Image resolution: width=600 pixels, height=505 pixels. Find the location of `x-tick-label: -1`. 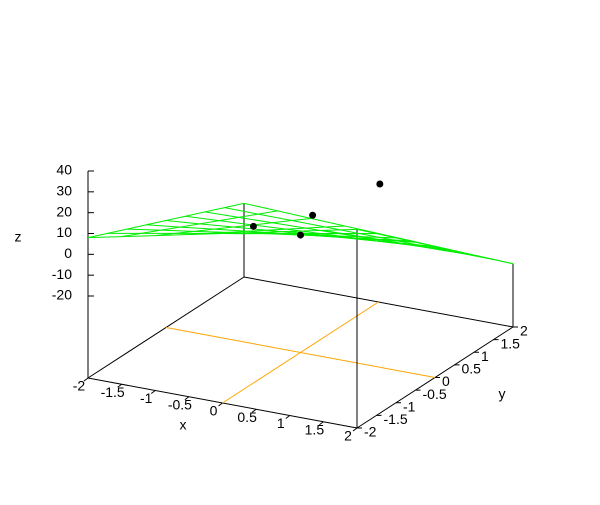

x-tick-label: -1 is located at coordinates (146, 398).